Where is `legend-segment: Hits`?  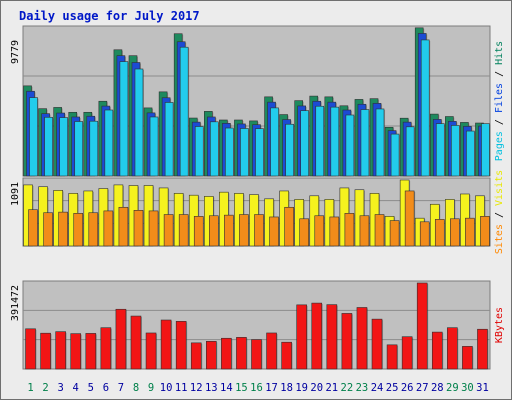
legend-segment: Hits is located at coordinates (499, 53).